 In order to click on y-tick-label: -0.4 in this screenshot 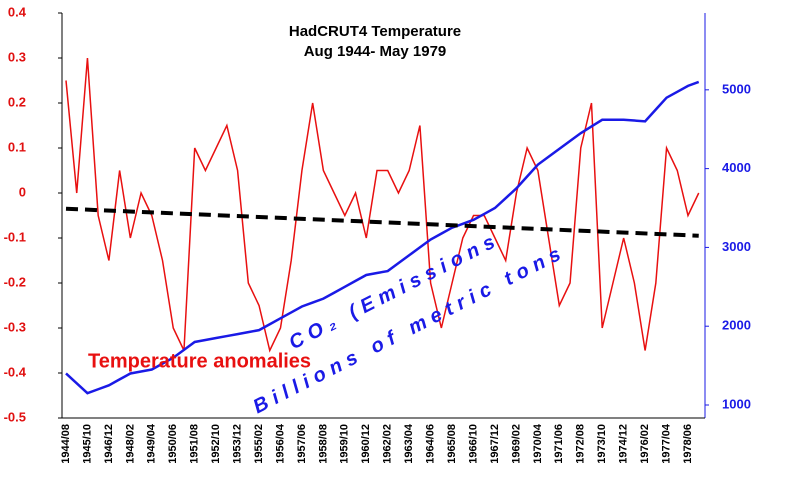, I will do `click(15, 371)`.